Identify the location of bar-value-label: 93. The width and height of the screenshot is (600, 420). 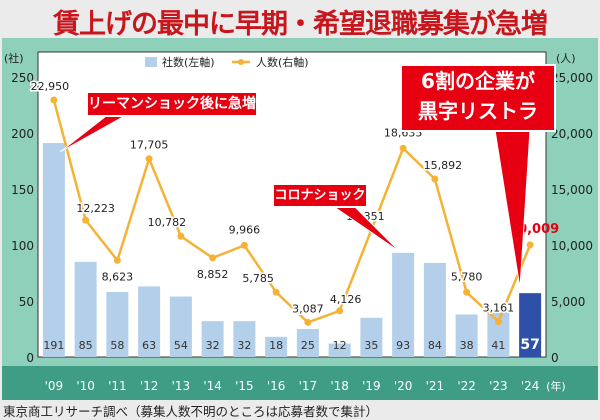
(403, 345).